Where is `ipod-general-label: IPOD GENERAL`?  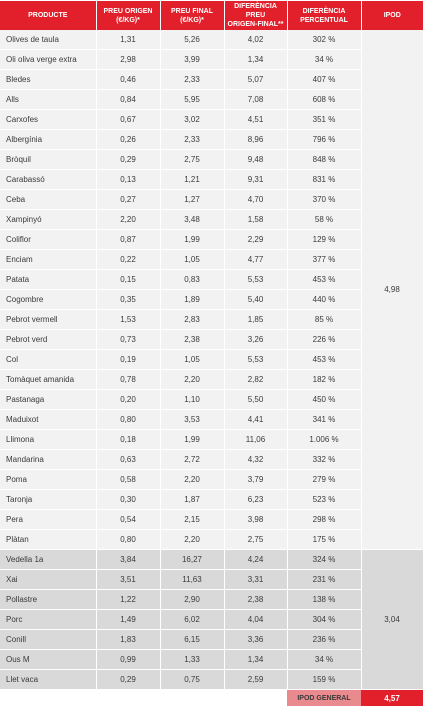 ipod-general-label: IPOD GENERAL is located at coordinates (324, 698).